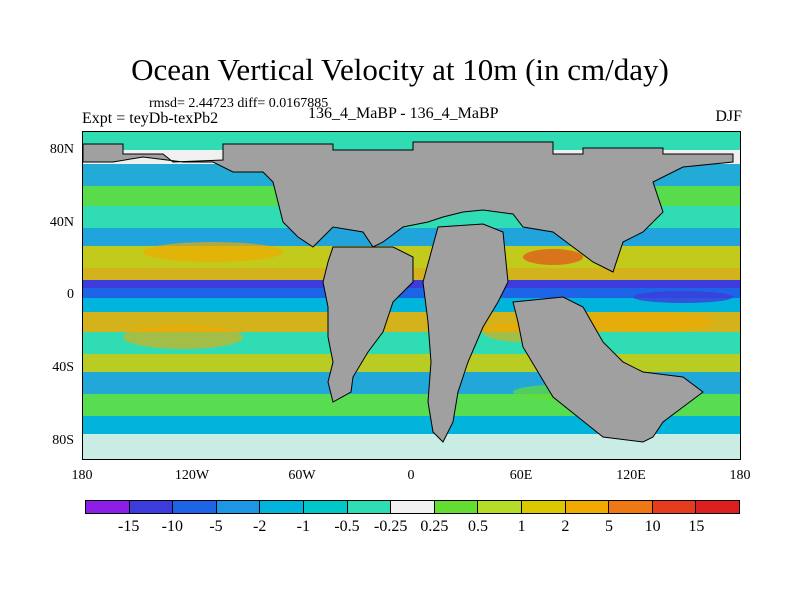 This screenshot has height=600, width=800. What do you see at coordinates (434, 526) in the screenshot?
I see `colorbar-label: 0.25` at bounding box center [434, 526].